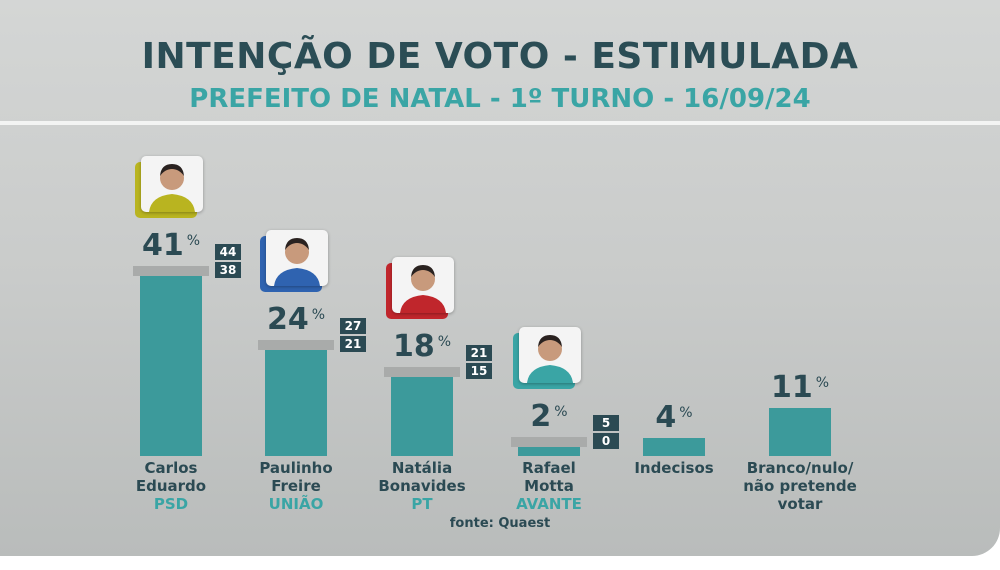 The image size is (1000, 570). I want to click on category-label-carlos-eduardo: Carlos Eduardo PSD, so click(171, 486).